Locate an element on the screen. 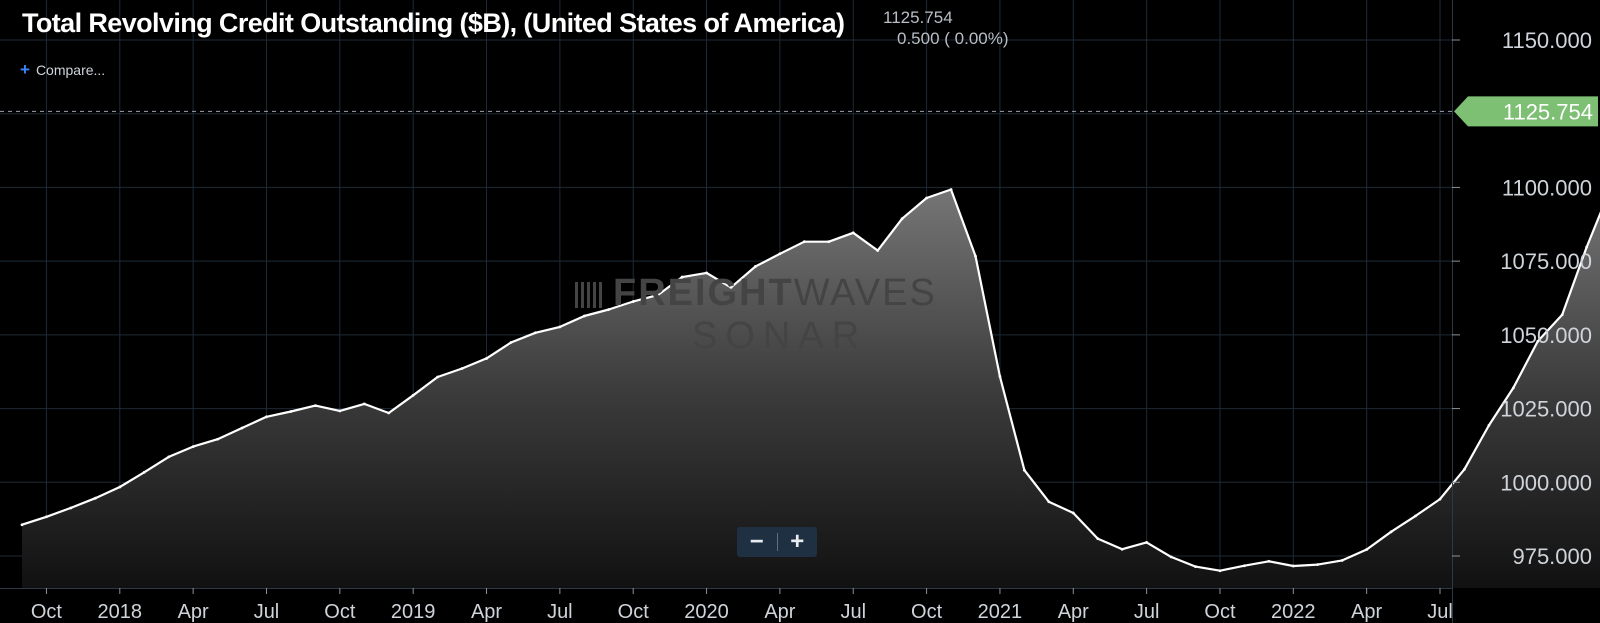 The height and width of the screenshot is (623, 1600). x-tick-label-5: 2019 is located at coordinates (413, 612).